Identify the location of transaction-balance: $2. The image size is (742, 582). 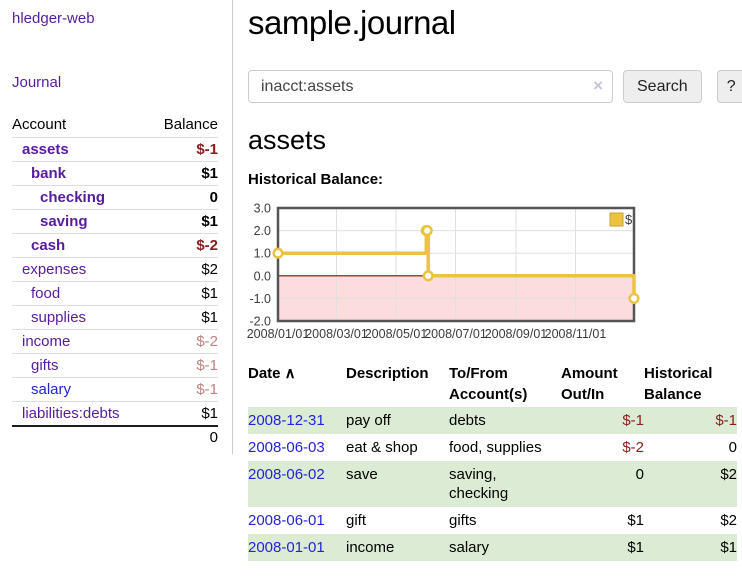
(728, 520).